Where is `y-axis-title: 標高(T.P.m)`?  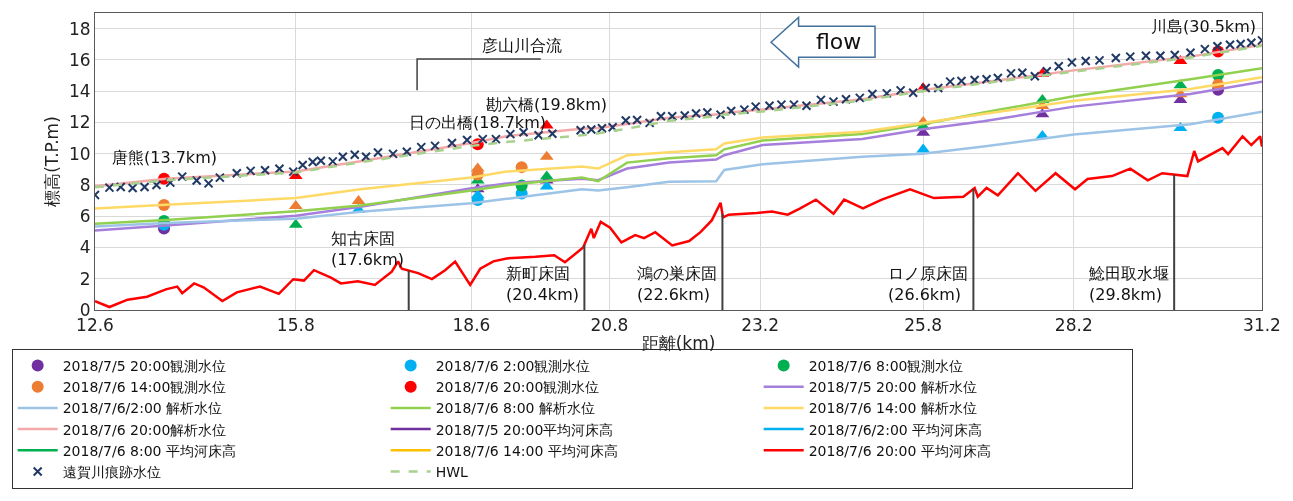 y-axis-title: 標高(T.P.m) is located at coordinates (51, 161).